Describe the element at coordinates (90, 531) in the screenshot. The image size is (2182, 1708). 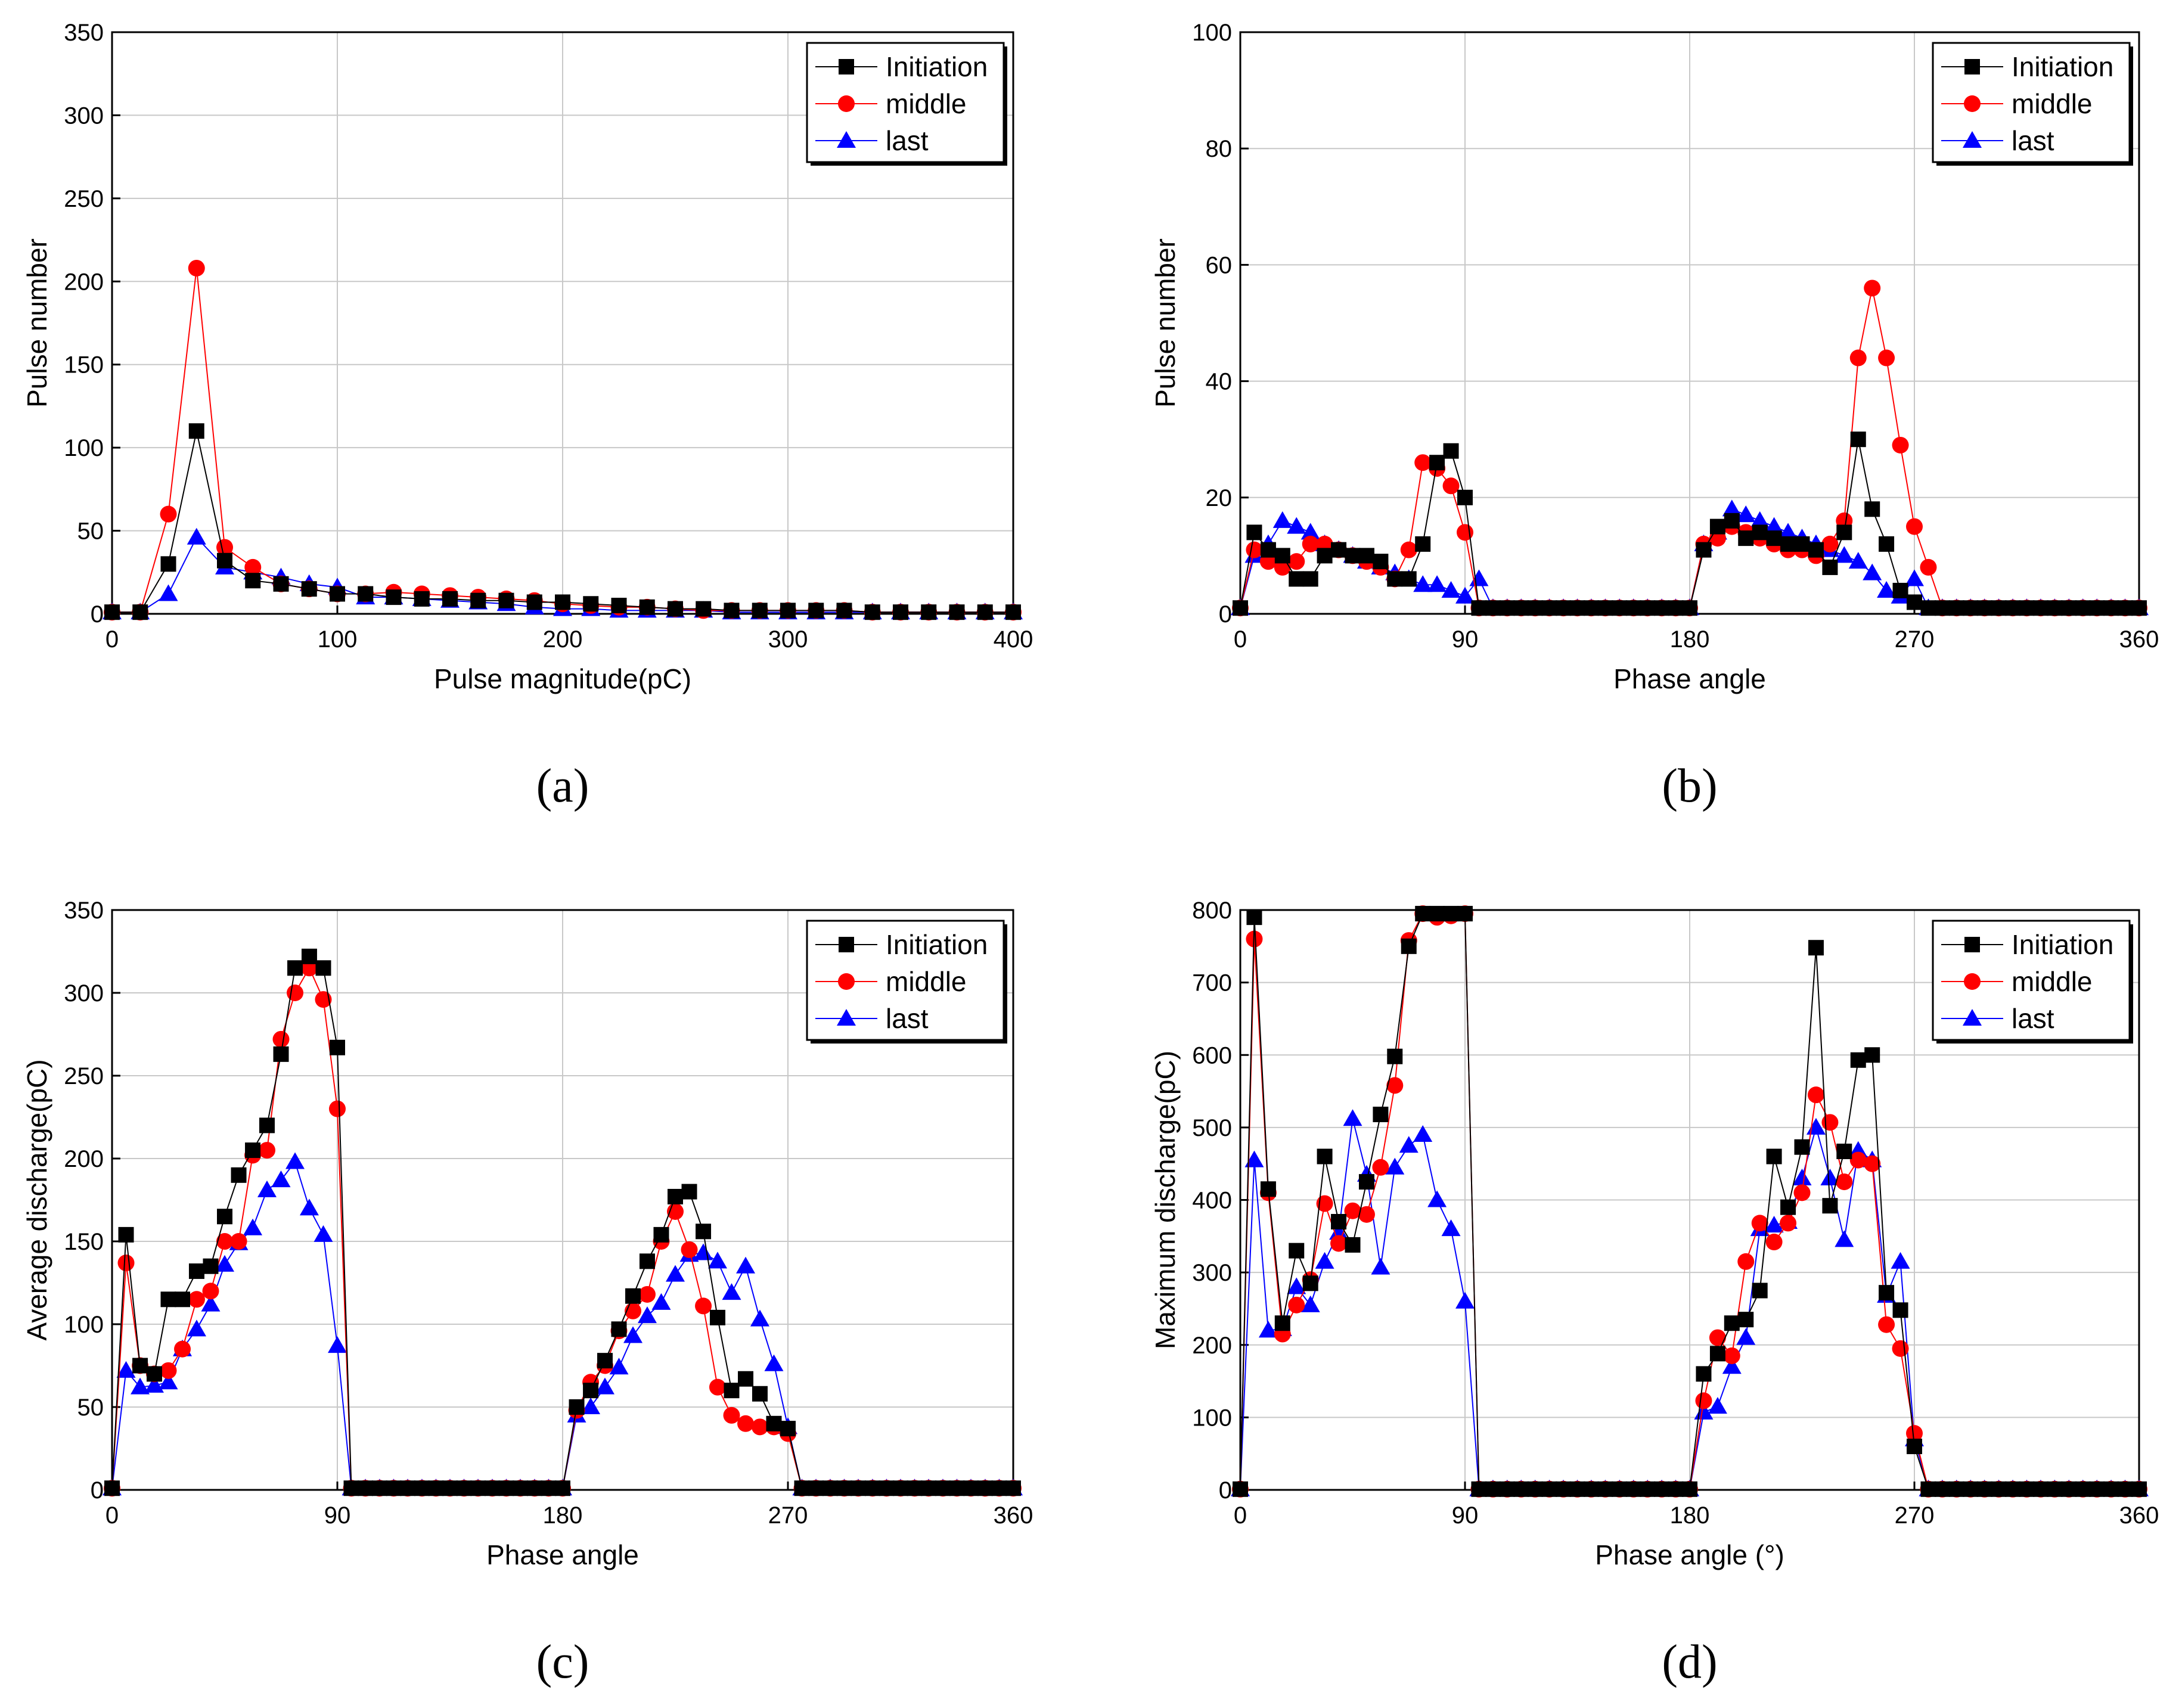
I see `y-tick-label: 50` at that location.